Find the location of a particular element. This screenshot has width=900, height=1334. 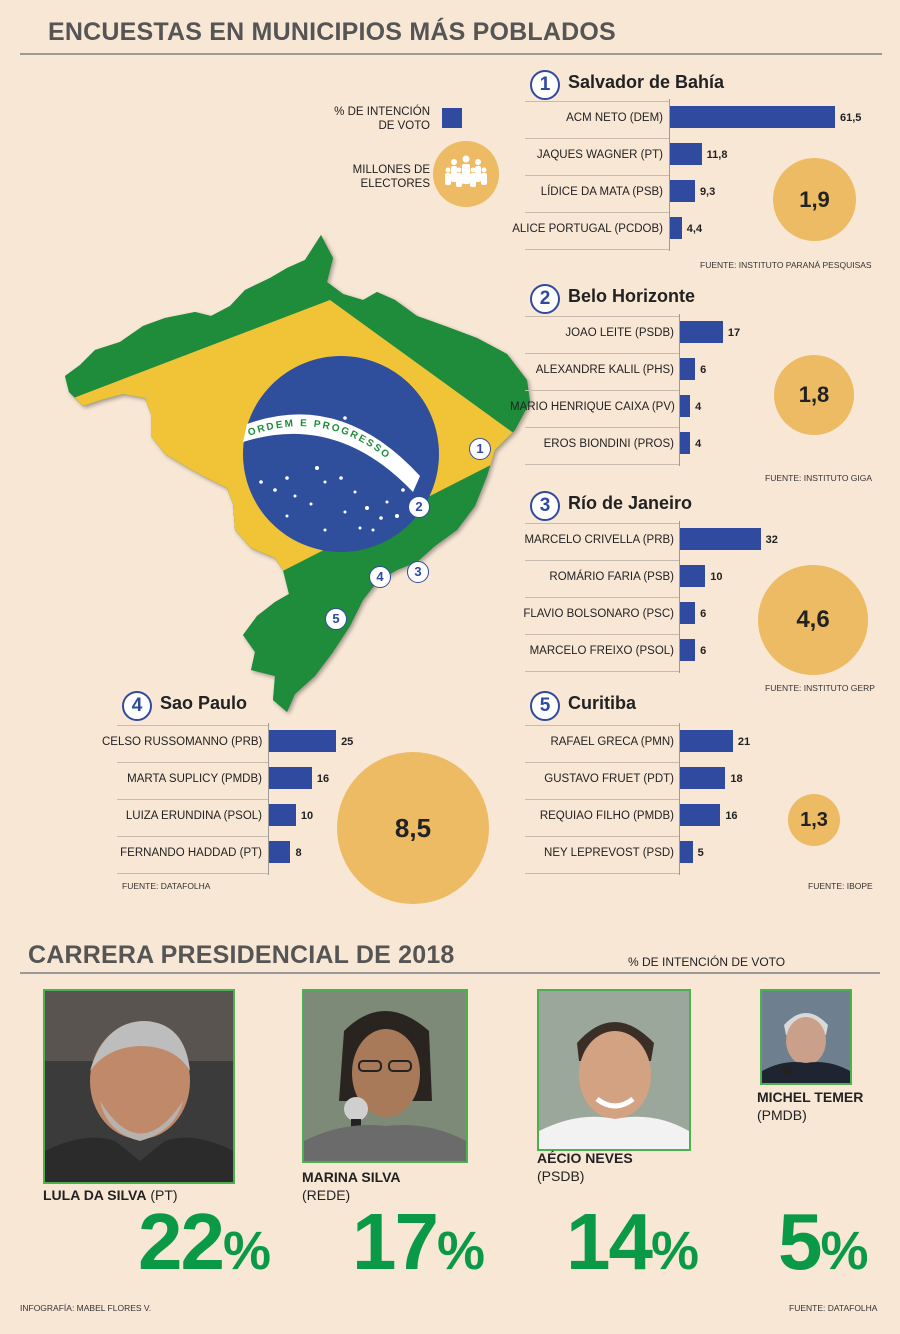

marina-photo is located at coordinates (385, 1076).